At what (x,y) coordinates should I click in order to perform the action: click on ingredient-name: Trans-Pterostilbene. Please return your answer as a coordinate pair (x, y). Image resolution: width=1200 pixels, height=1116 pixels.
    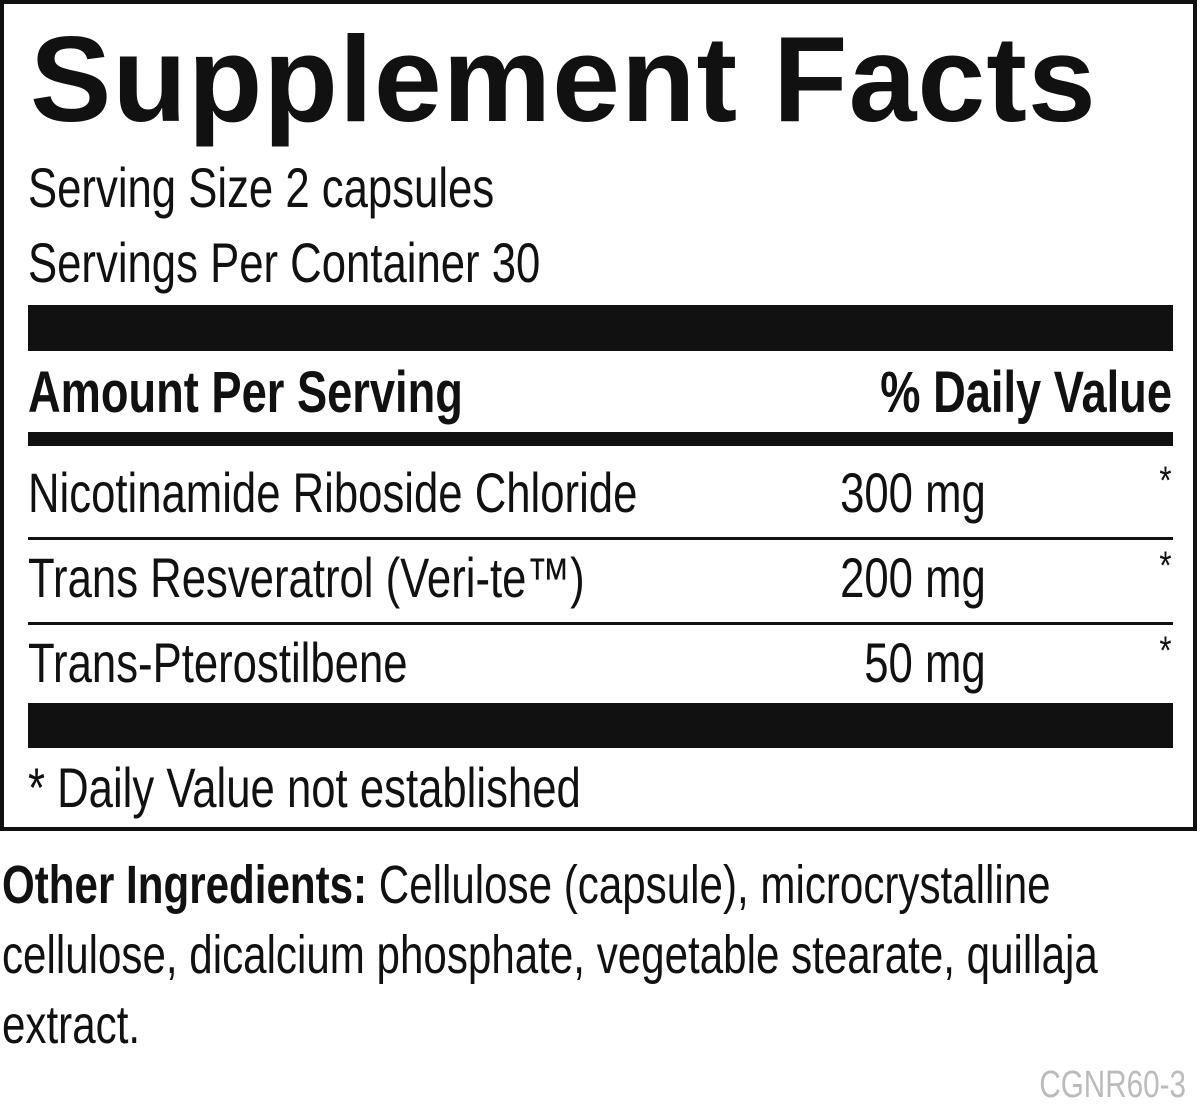
    Looking at the image, I should click on (218, 662).